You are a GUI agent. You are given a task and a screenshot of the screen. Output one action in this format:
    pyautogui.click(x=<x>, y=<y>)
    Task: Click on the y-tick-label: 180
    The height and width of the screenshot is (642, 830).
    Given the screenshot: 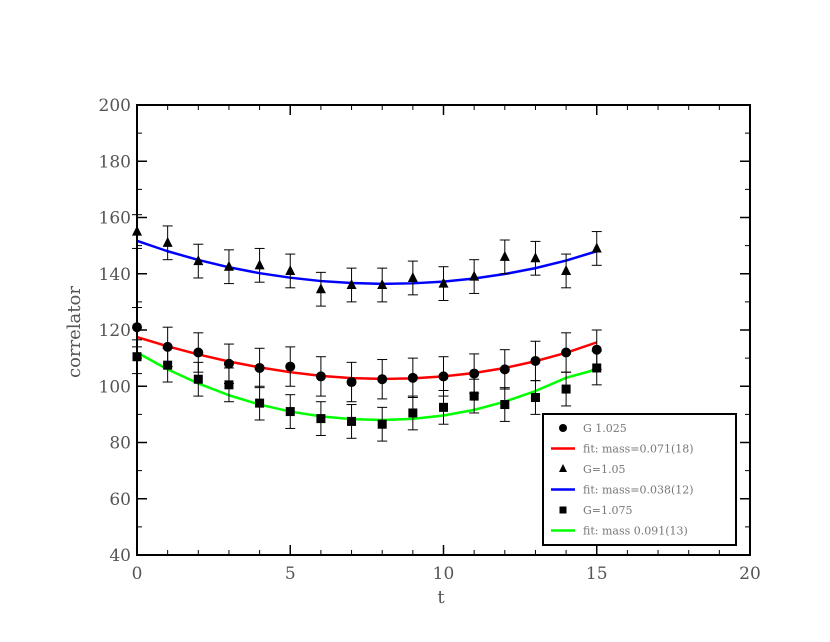 What is the action you would take?
    pyautogui.click(x=115, y=162)
    